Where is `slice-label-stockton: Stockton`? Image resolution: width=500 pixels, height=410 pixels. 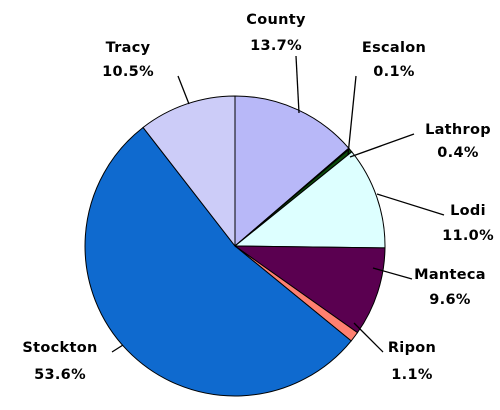
slice-label-stockton: Stockton is located at coordinates (59, 348).